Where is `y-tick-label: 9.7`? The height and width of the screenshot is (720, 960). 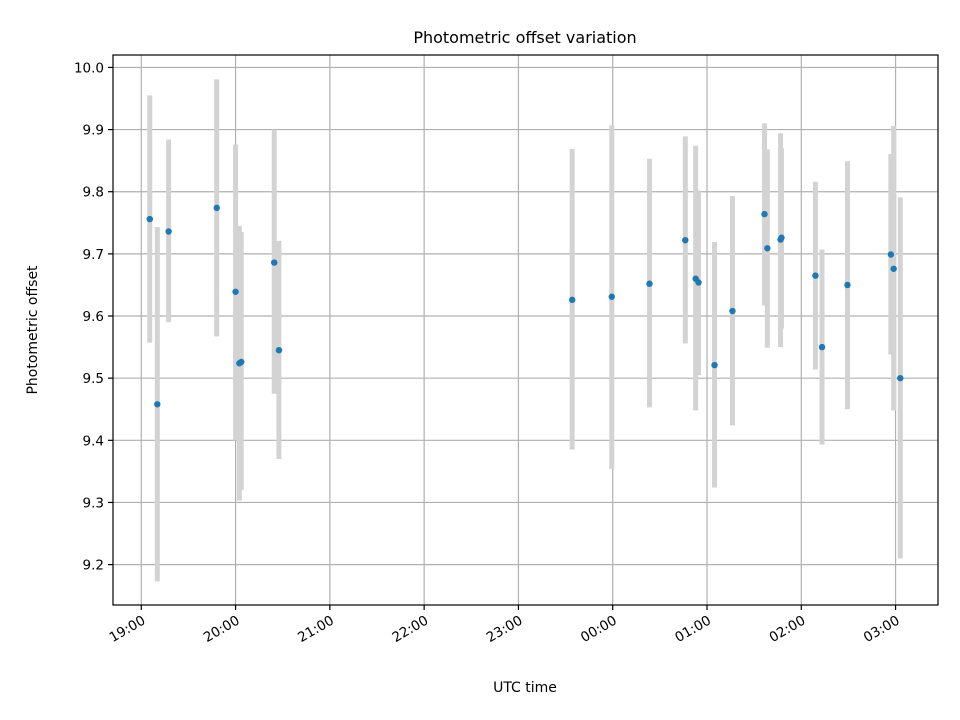 y-tick-label: 9.7 is located at coordinates (93, 255).